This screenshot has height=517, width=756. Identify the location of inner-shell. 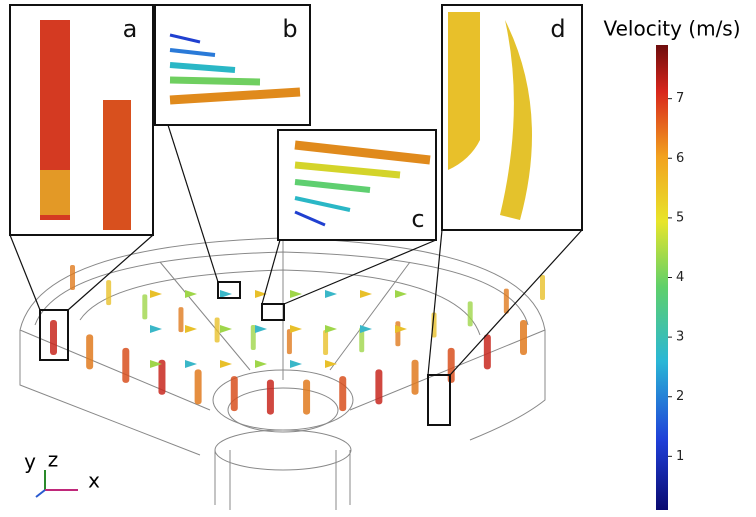
(280, 302).